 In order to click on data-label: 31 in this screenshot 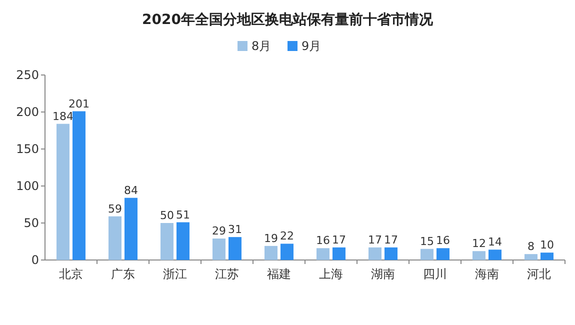, I will do `click(235, 229)`.